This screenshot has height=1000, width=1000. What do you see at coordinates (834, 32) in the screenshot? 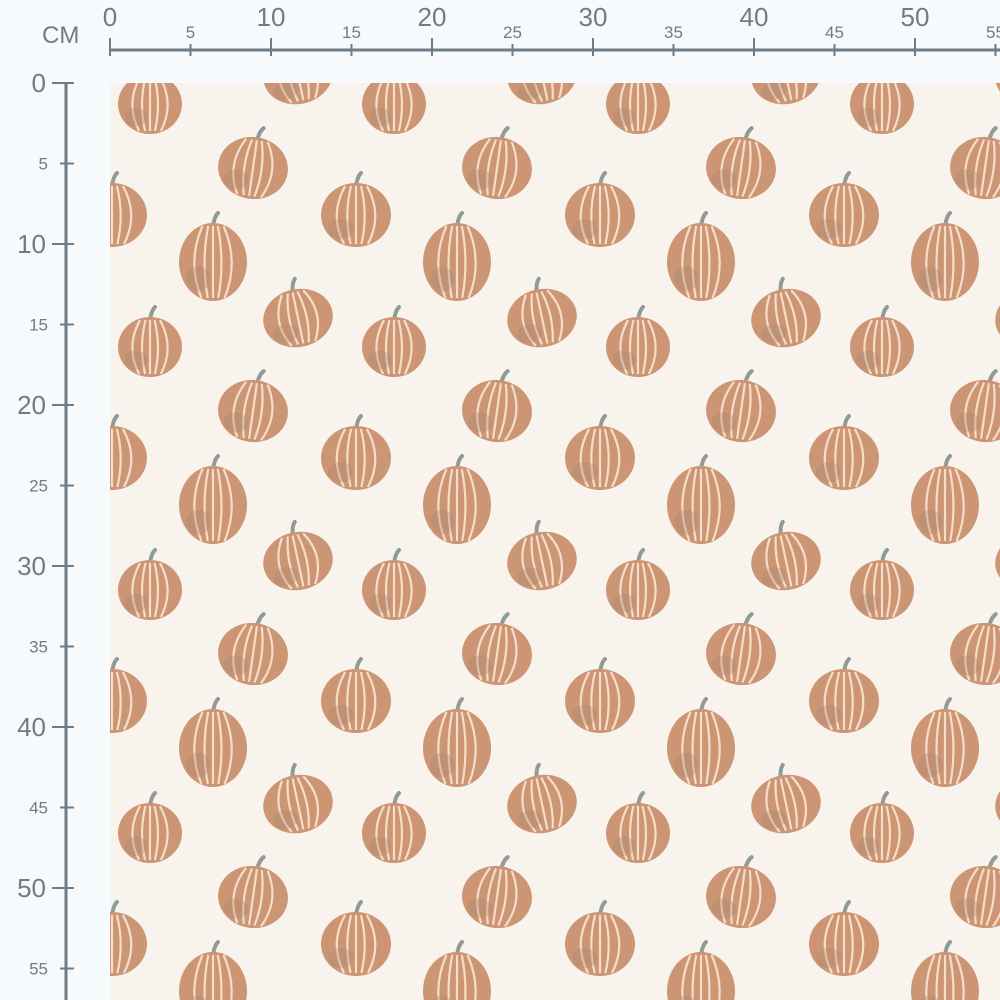
I see `top-tick-label: 45` at bounding box center [834, 32].